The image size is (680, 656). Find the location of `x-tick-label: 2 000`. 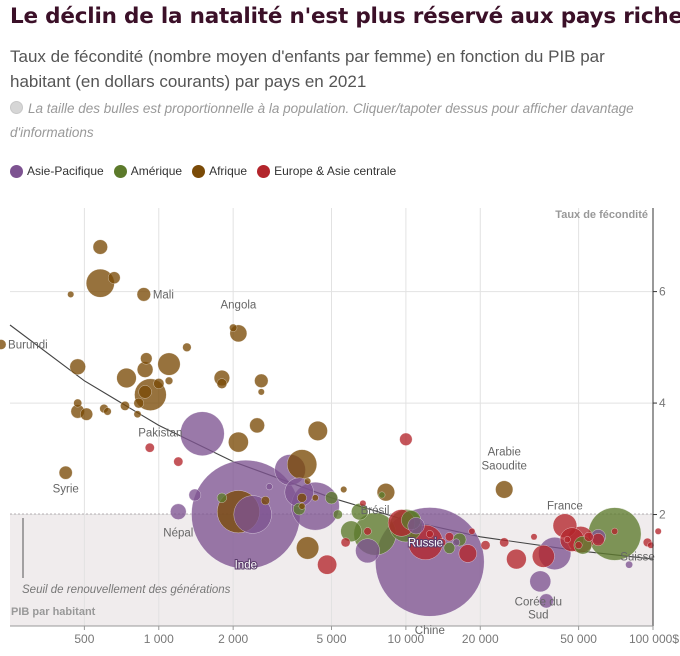

x-tick-label: 2 000 is located at coordinates (233, 639).